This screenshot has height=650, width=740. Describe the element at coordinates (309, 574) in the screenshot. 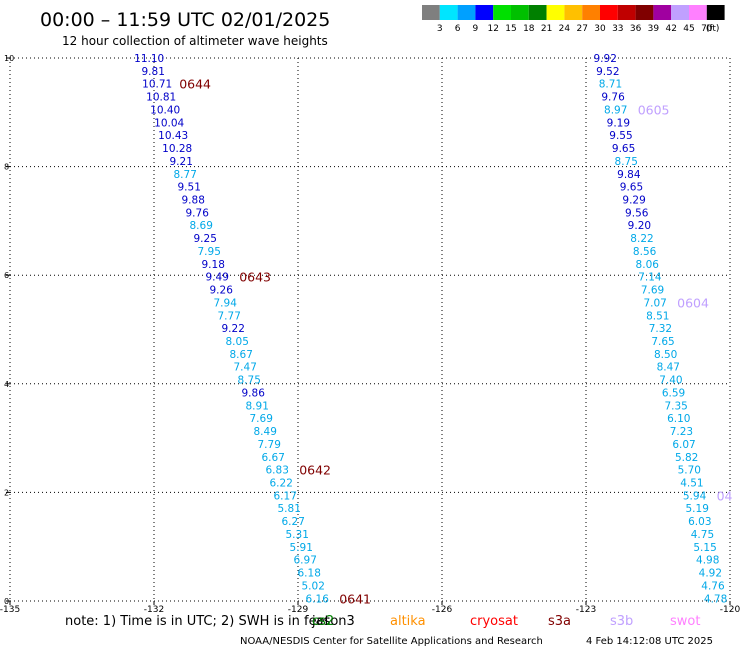

I see `data-label: 6.18` at that location.